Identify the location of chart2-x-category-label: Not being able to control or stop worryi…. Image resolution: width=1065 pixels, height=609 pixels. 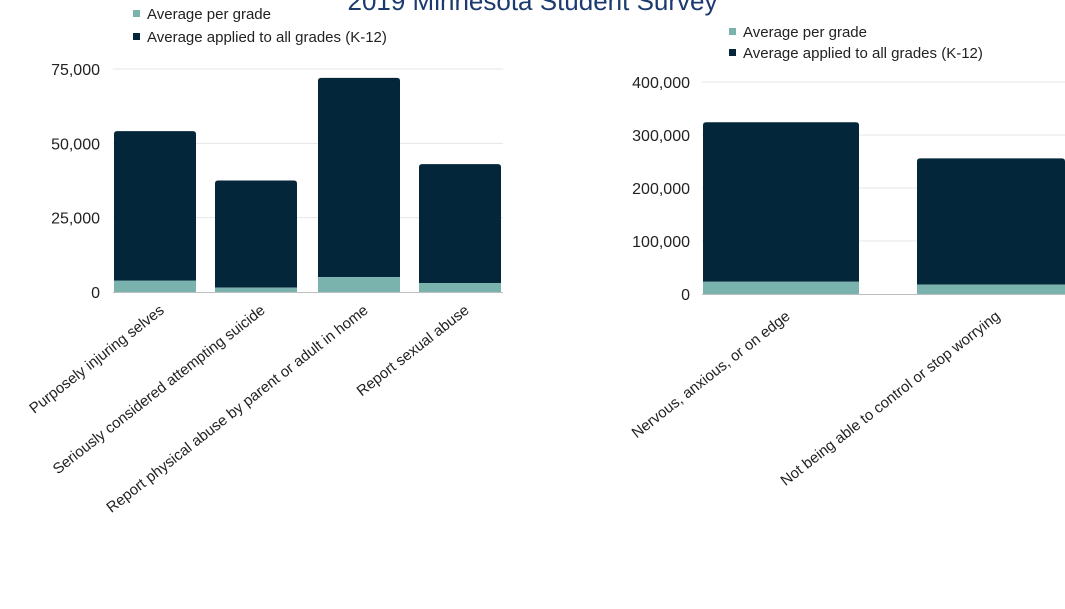
(890, 399).